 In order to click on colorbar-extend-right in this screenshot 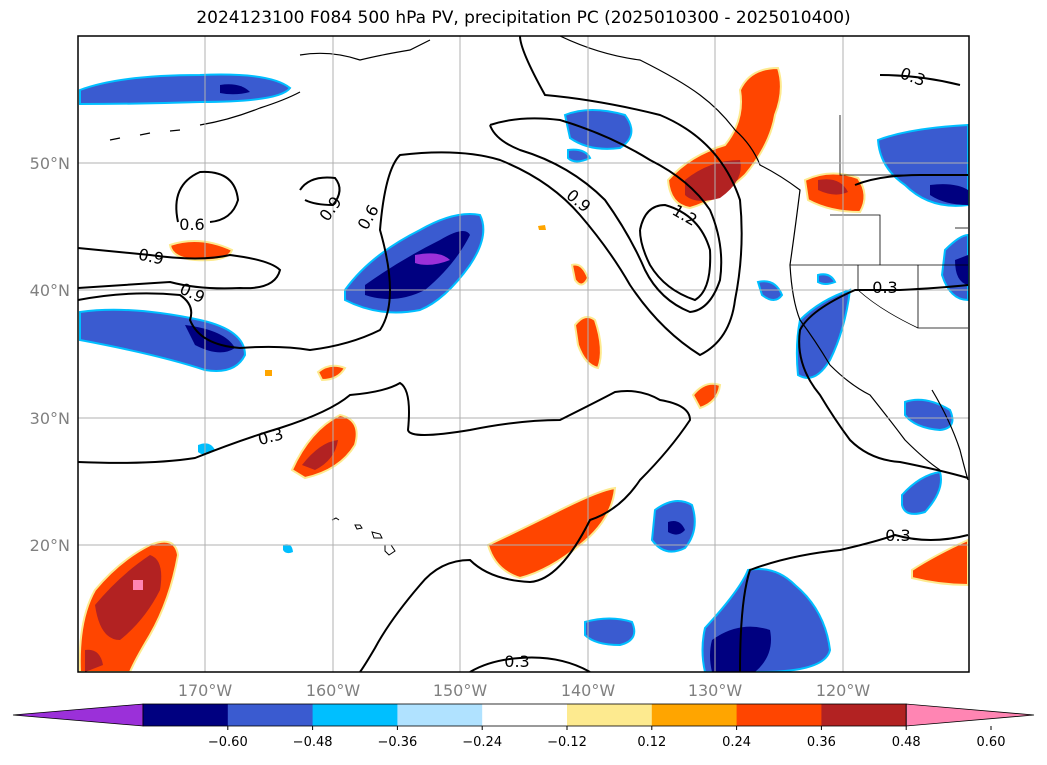, I will do `click(970, 715)`.